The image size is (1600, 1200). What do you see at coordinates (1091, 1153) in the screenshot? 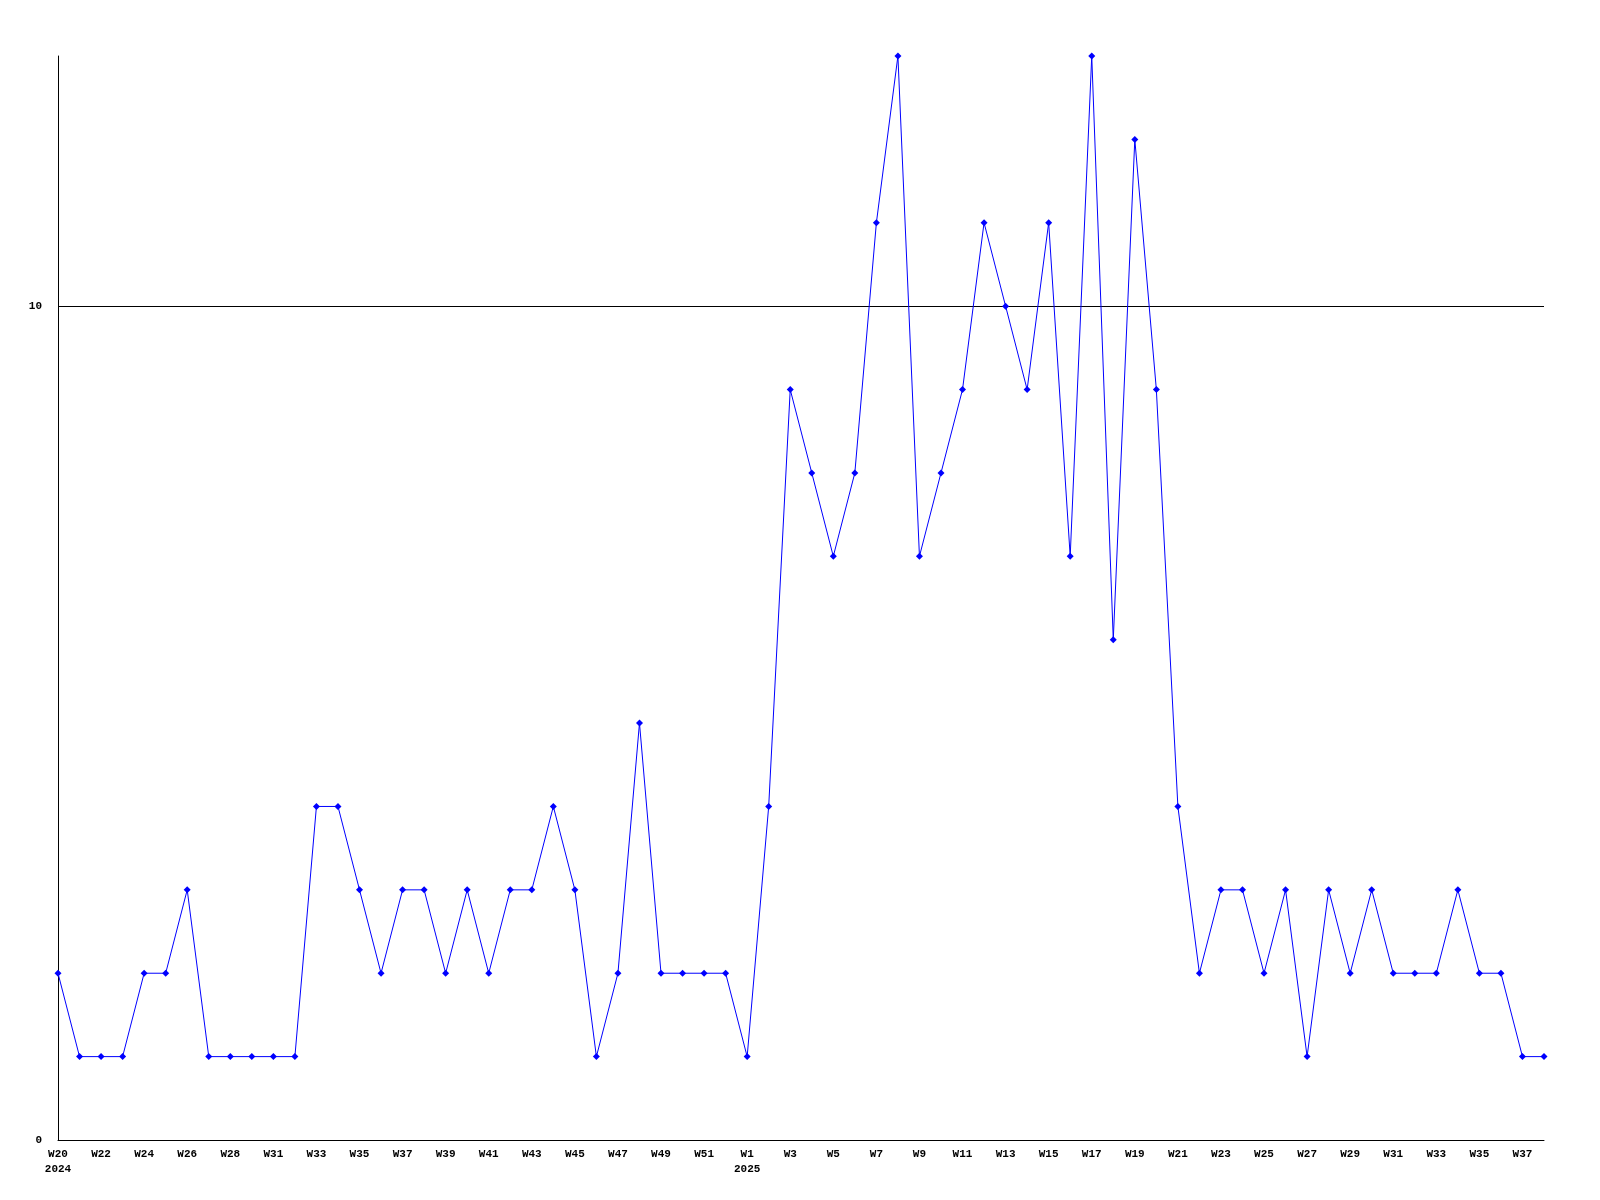
I see `x-tick-label: W17` at bounding box center [1091, 1153].